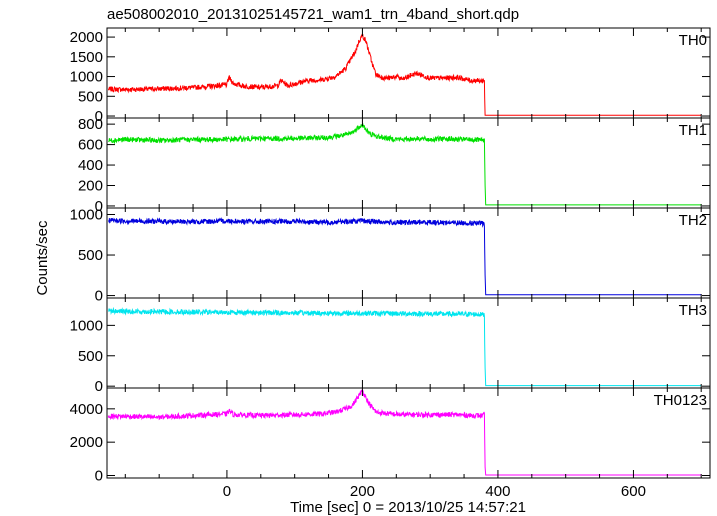  Describe the element at coordinates (90, 186) in the screenshot. I see `y-tick-label: 200` at that location.